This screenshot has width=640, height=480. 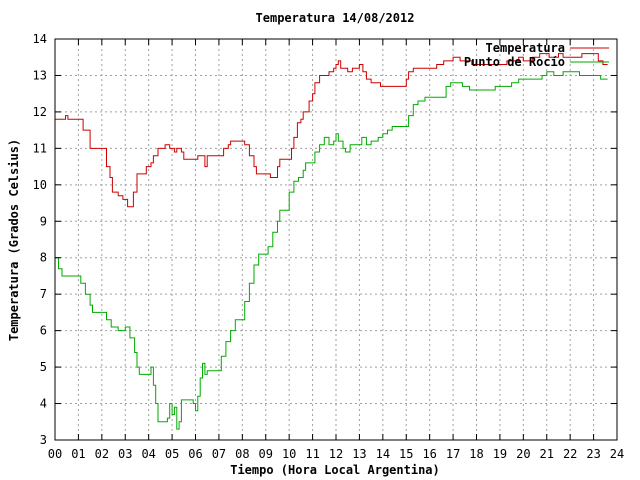 What do you see at coordinates (336, 454) in the screenshot?
I see `x-tick-label: 12` at bounding box center [336, 454].